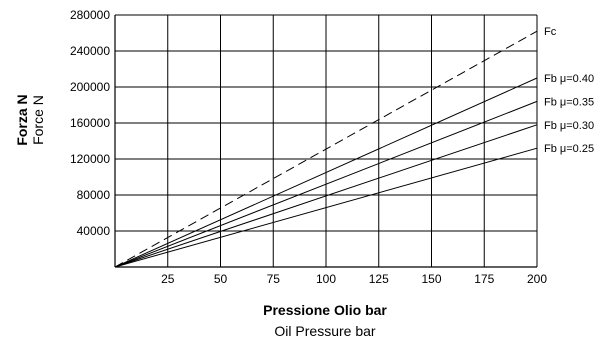 This screenshot has height=345, width=606. Describe the element at coordinates (537, 279) in the screenshot. I see `x-tick-label: 200` at that location.